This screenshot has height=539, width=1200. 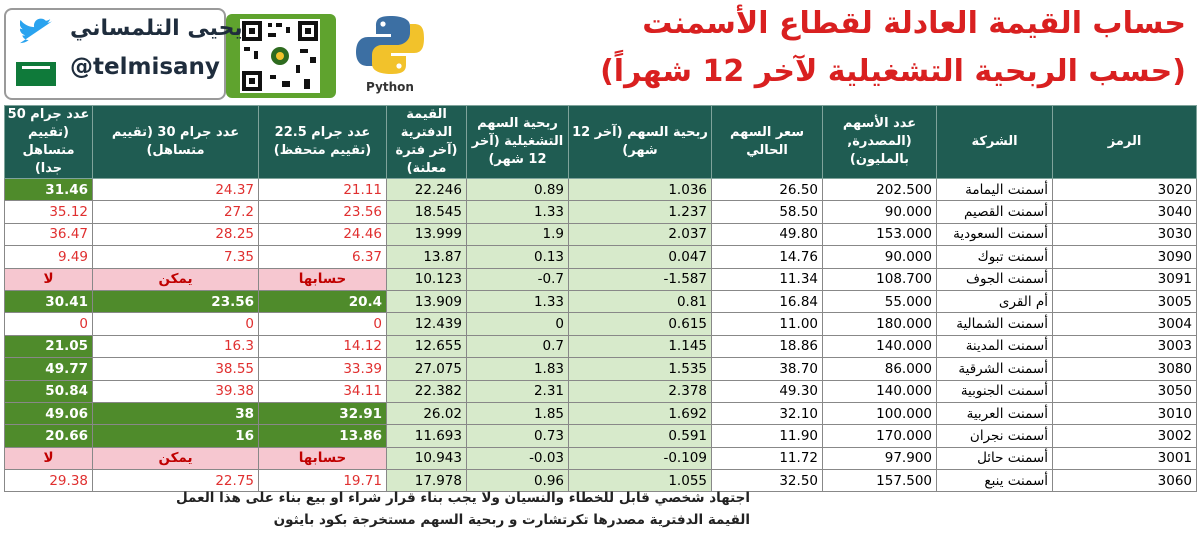 I want to click on col-book: سعر السهم الحالي, so click(x=767, y=142).